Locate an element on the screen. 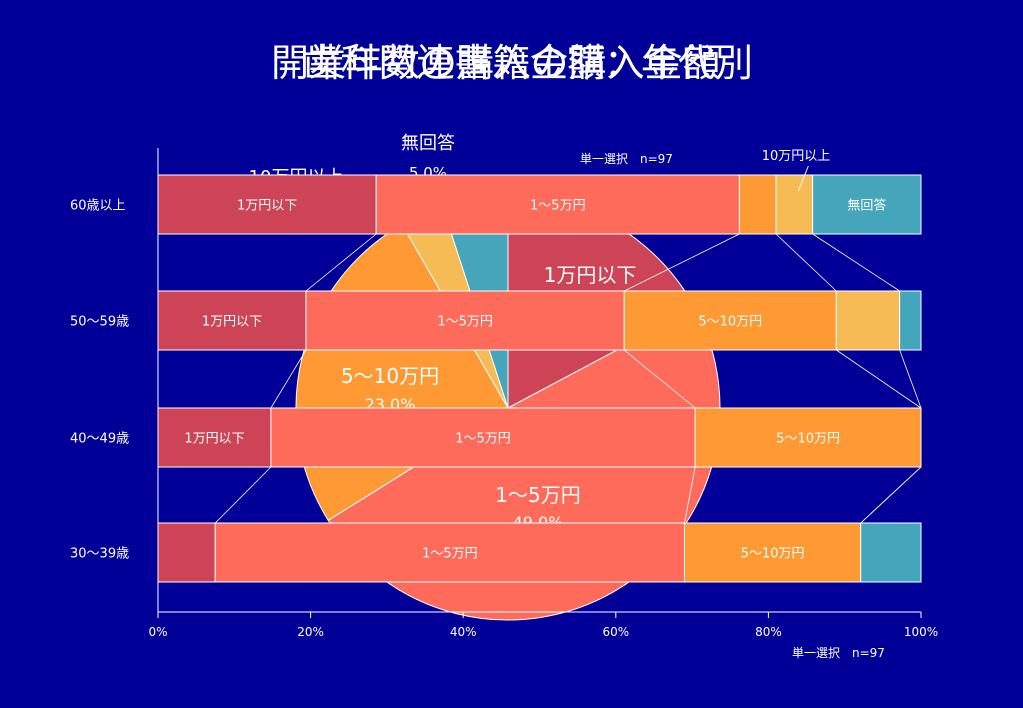  x-tick-label: 80% is located at coordinates (768, 632).